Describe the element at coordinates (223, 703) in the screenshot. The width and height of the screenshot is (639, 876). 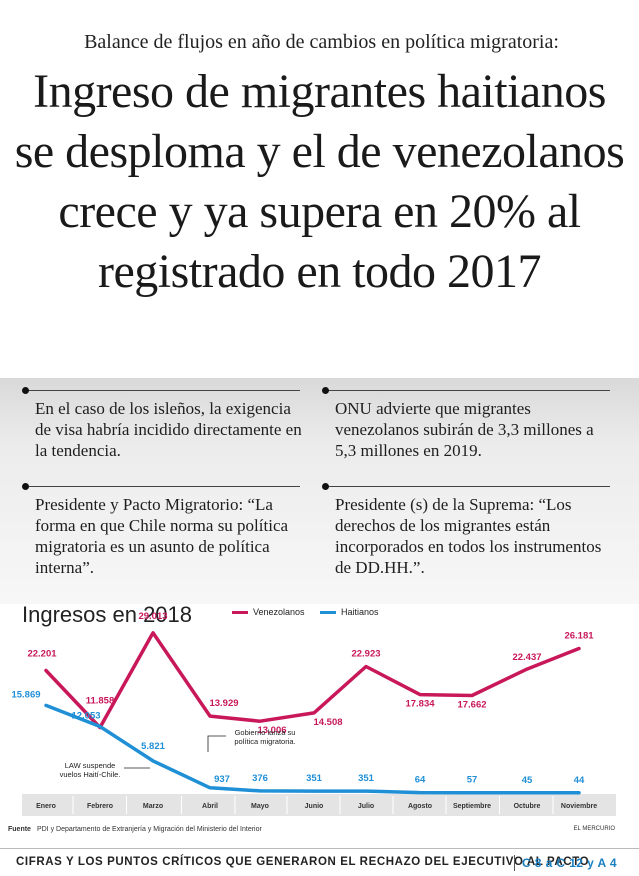
I see `data-label-venezolanos: 13.929` at that location.